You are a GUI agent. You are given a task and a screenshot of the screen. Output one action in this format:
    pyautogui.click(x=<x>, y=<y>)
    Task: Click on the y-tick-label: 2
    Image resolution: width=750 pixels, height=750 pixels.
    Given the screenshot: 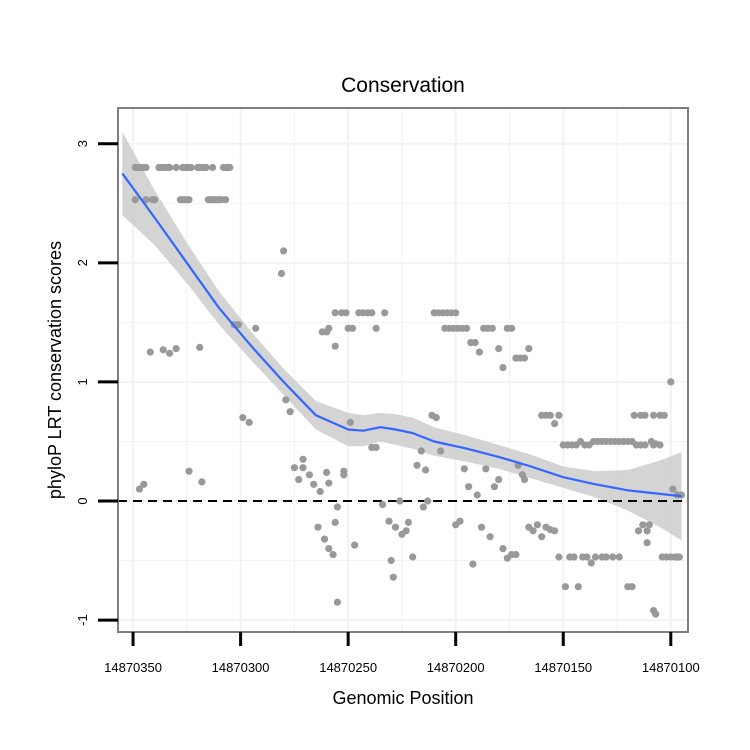 What is the action you would take?
    pyautogui.click(x=82, y=262)
    